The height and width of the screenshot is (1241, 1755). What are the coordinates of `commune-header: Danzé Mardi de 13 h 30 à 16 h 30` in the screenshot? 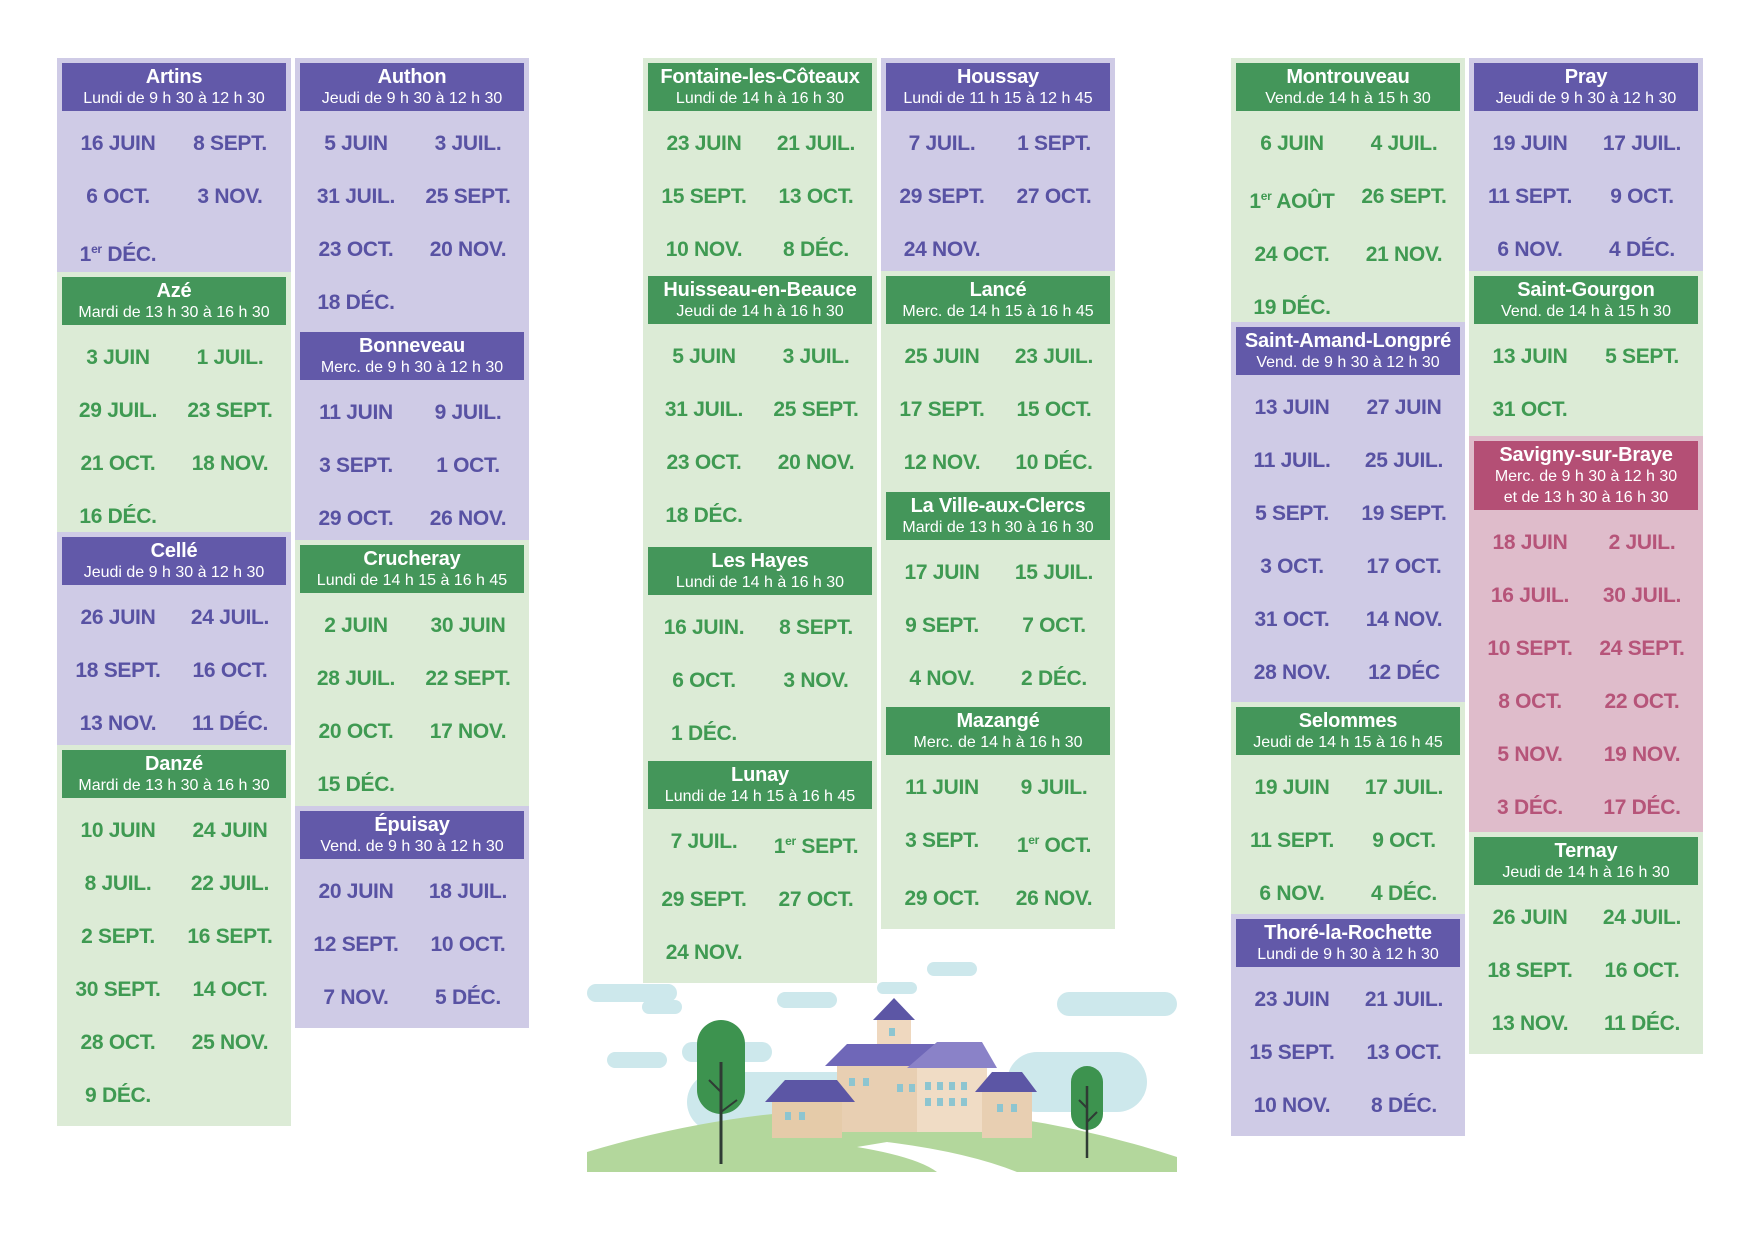 It's located at (174, 774).